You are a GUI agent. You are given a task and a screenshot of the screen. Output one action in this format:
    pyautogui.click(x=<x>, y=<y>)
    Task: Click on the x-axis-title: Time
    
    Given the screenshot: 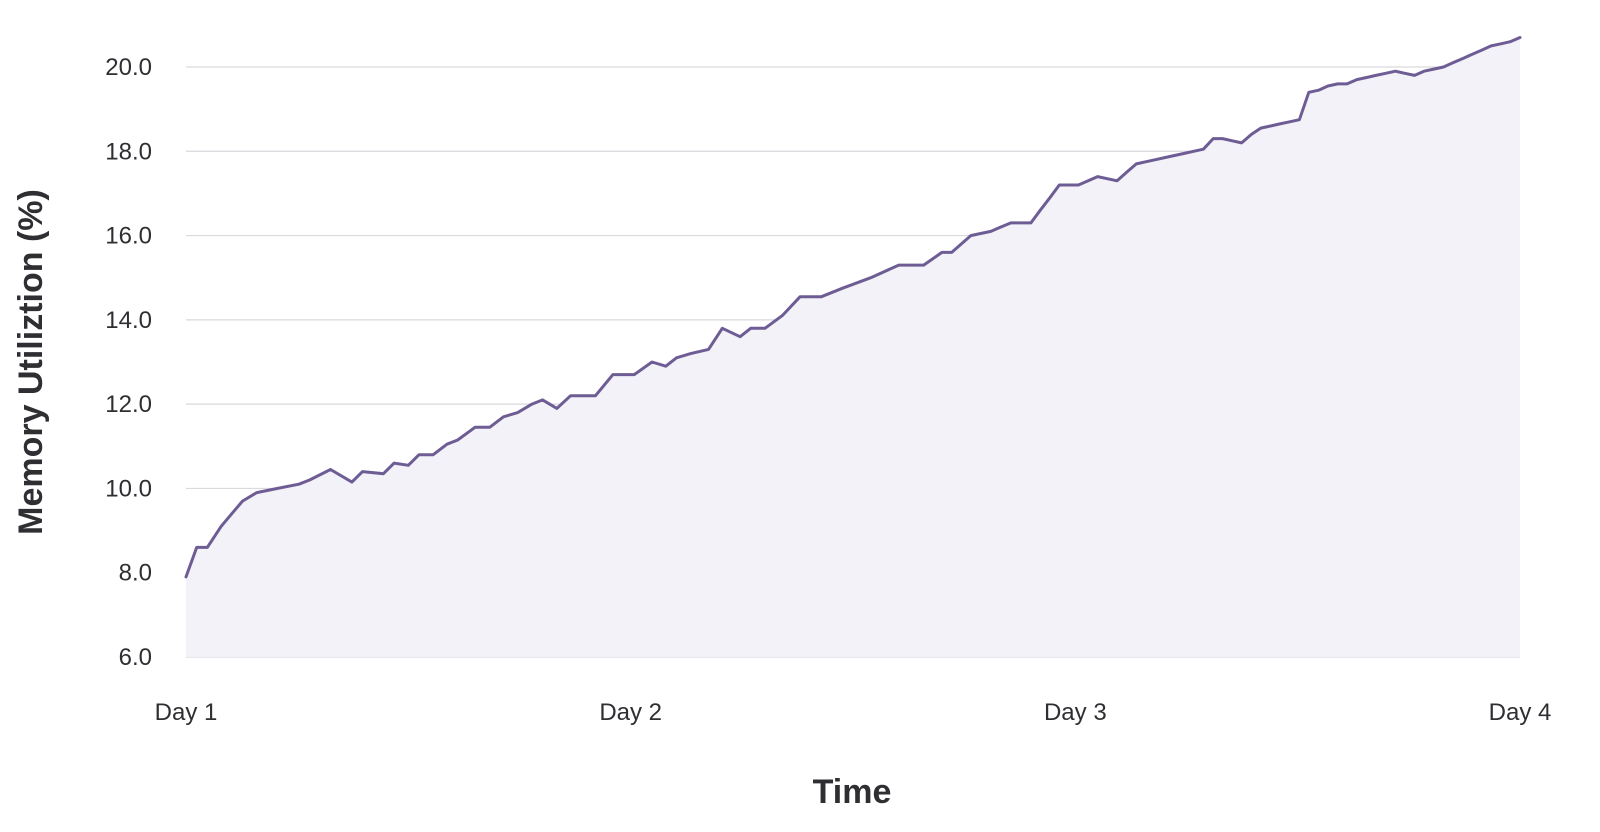 What is the action you would take?
    pyautogui.click(x=852, y=792)
    